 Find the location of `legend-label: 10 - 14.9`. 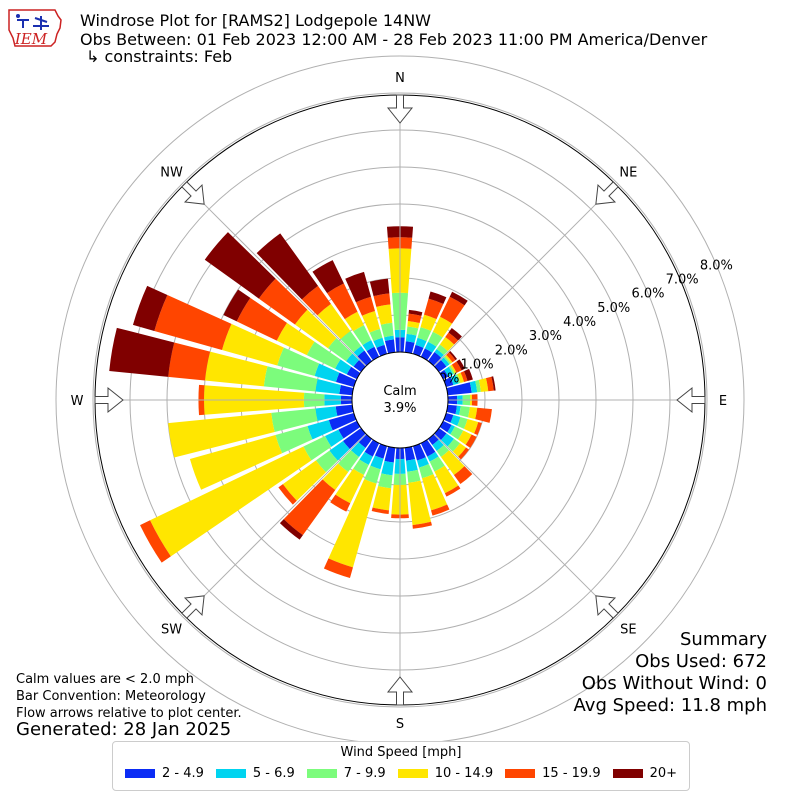

legend-label: 10 - 14.9 is located at coordinates (464, 773).